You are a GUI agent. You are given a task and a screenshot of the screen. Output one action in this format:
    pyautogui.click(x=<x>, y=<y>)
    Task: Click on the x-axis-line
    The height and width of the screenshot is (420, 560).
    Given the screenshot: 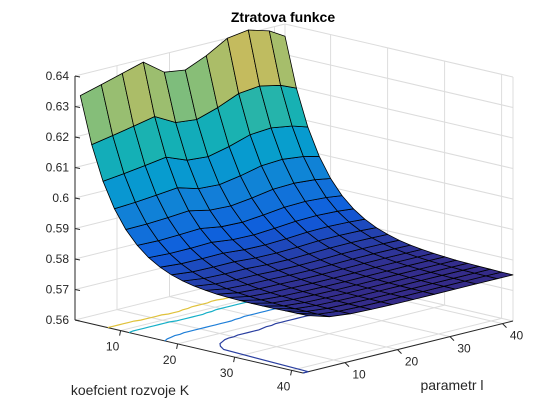 What is the action you would take?
    pyautogui.click(x=189, y=346)
    